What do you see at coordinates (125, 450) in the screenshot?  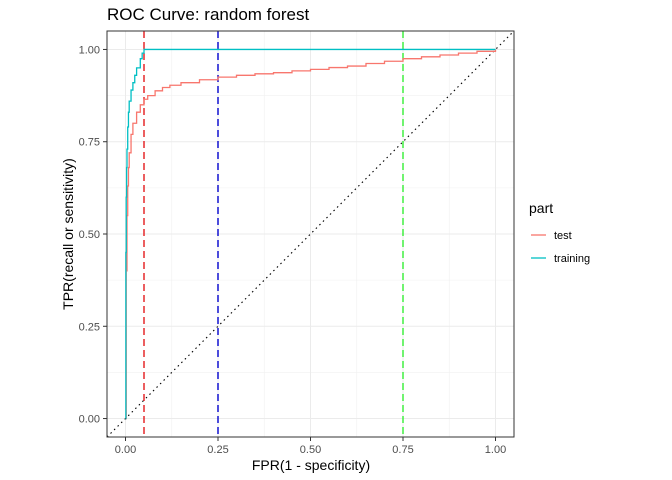 I see `x-tick-label: 0.00` at bounding box center [125, 450].